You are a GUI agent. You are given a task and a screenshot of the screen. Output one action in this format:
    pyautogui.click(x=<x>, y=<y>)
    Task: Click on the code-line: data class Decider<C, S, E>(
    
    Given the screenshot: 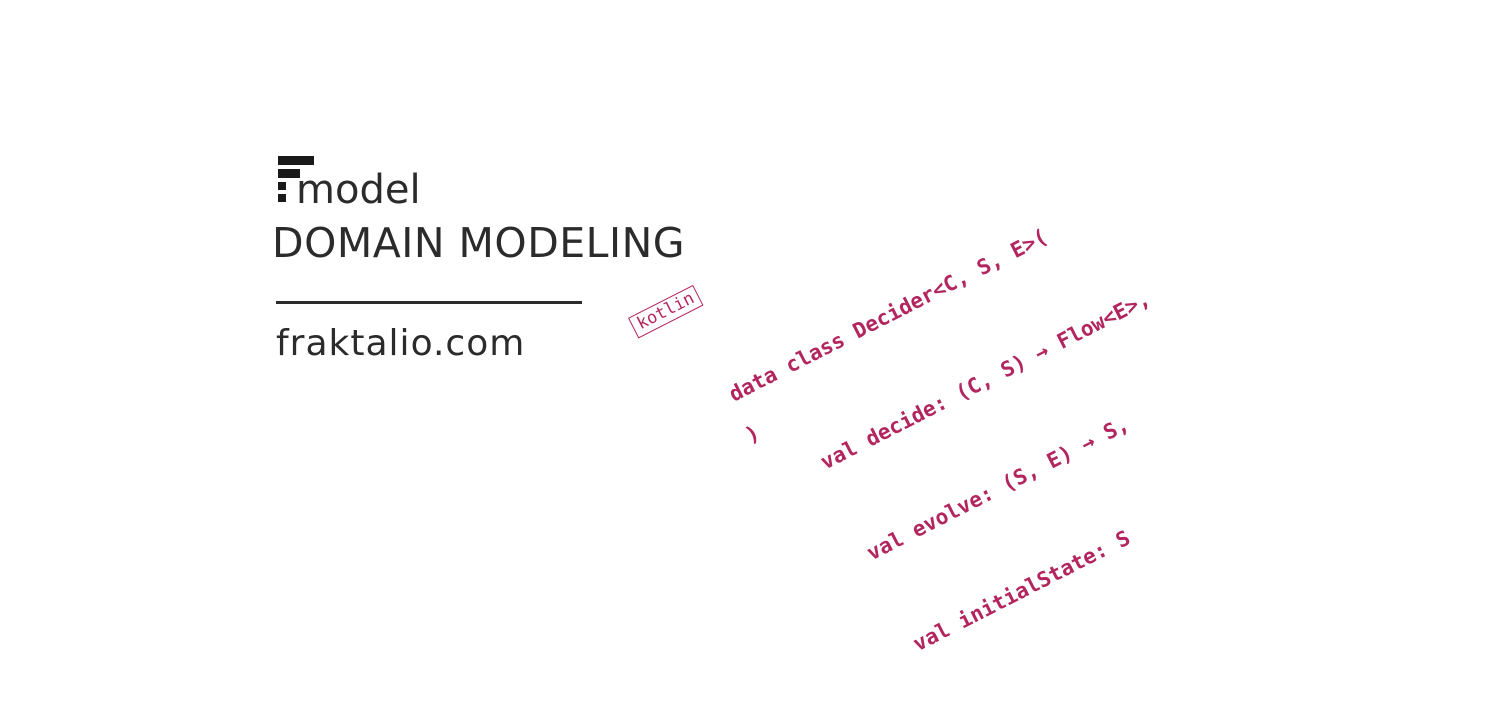 What is the action you would take?
    pyautogui.click(x=888, y=315)
    